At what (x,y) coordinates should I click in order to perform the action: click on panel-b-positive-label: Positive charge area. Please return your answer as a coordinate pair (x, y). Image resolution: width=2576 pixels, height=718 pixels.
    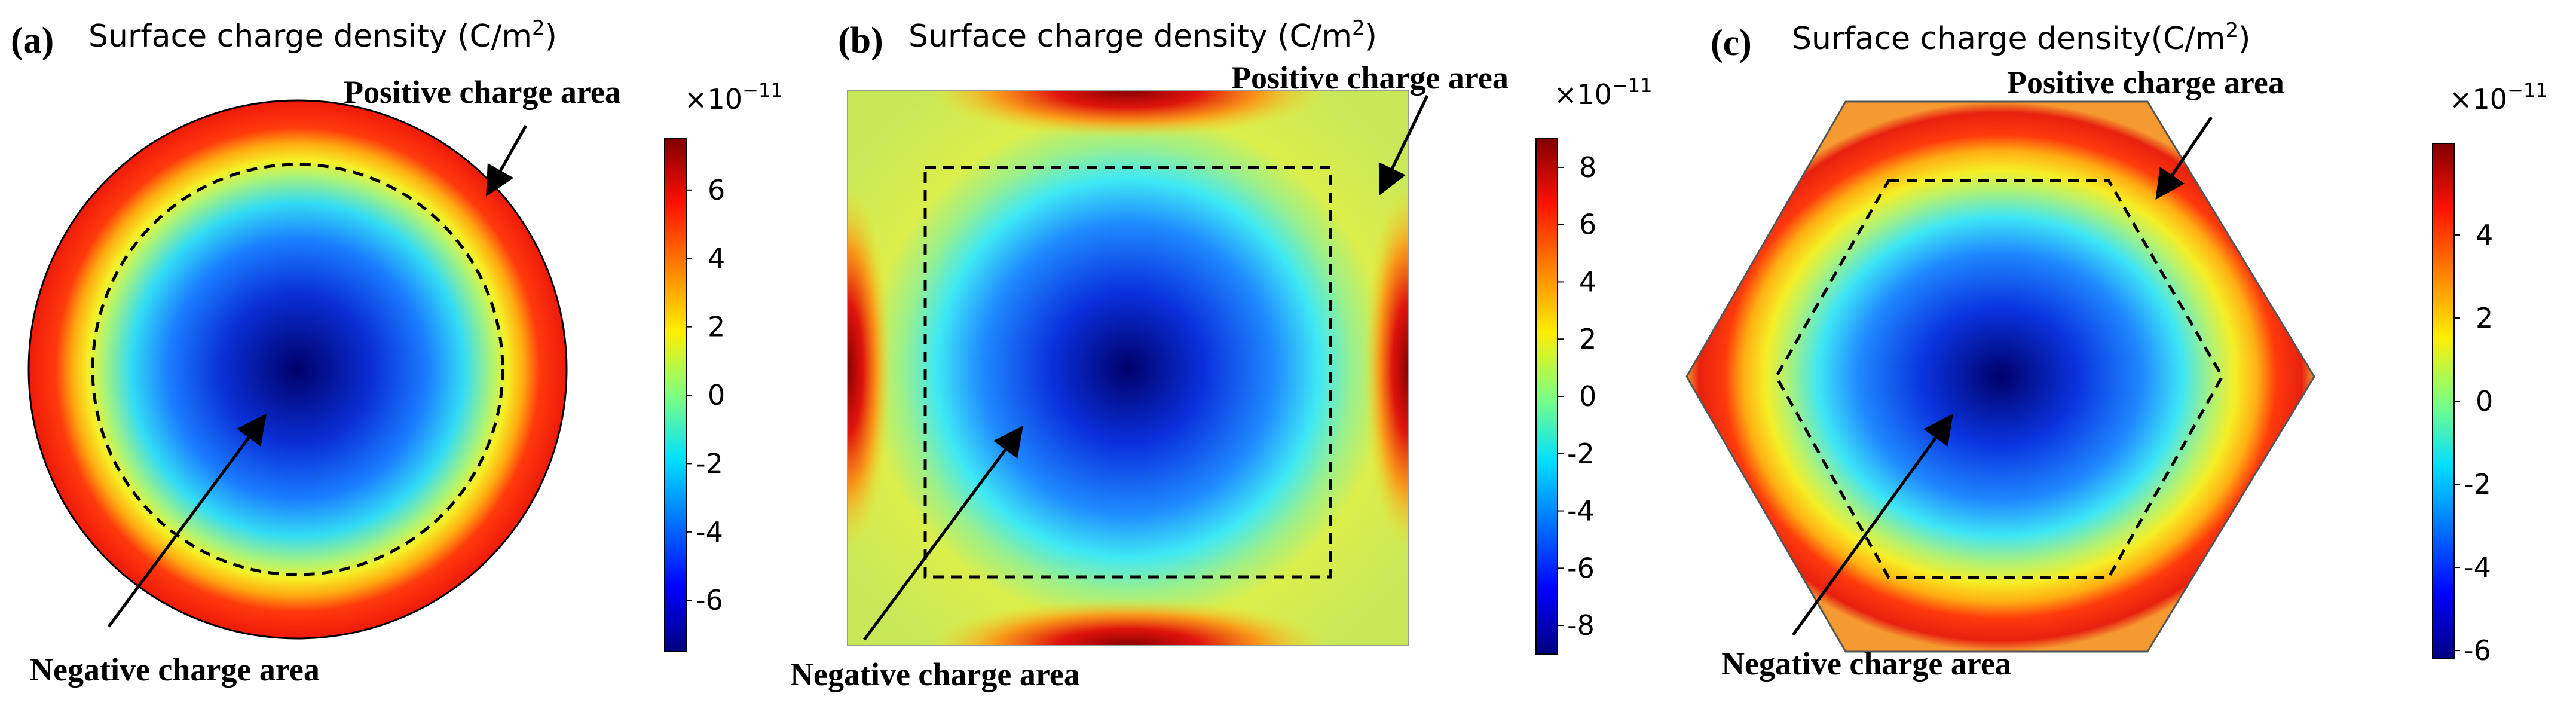
    Looking at the image, I should click on (1370, 78).